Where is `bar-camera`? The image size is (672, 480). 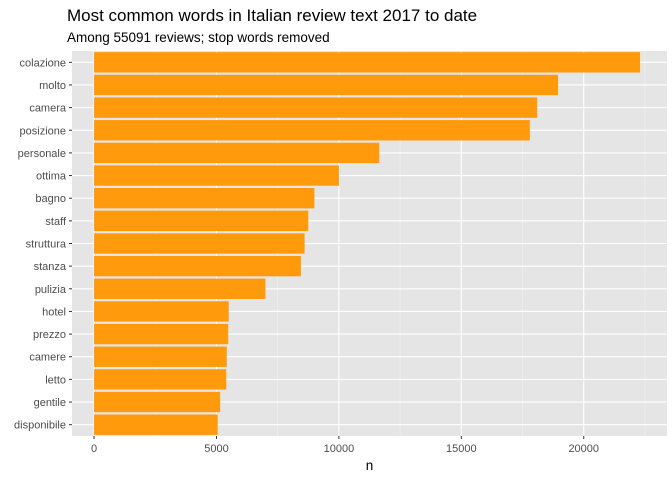
bar-camera is located at coordinates (316, 107).